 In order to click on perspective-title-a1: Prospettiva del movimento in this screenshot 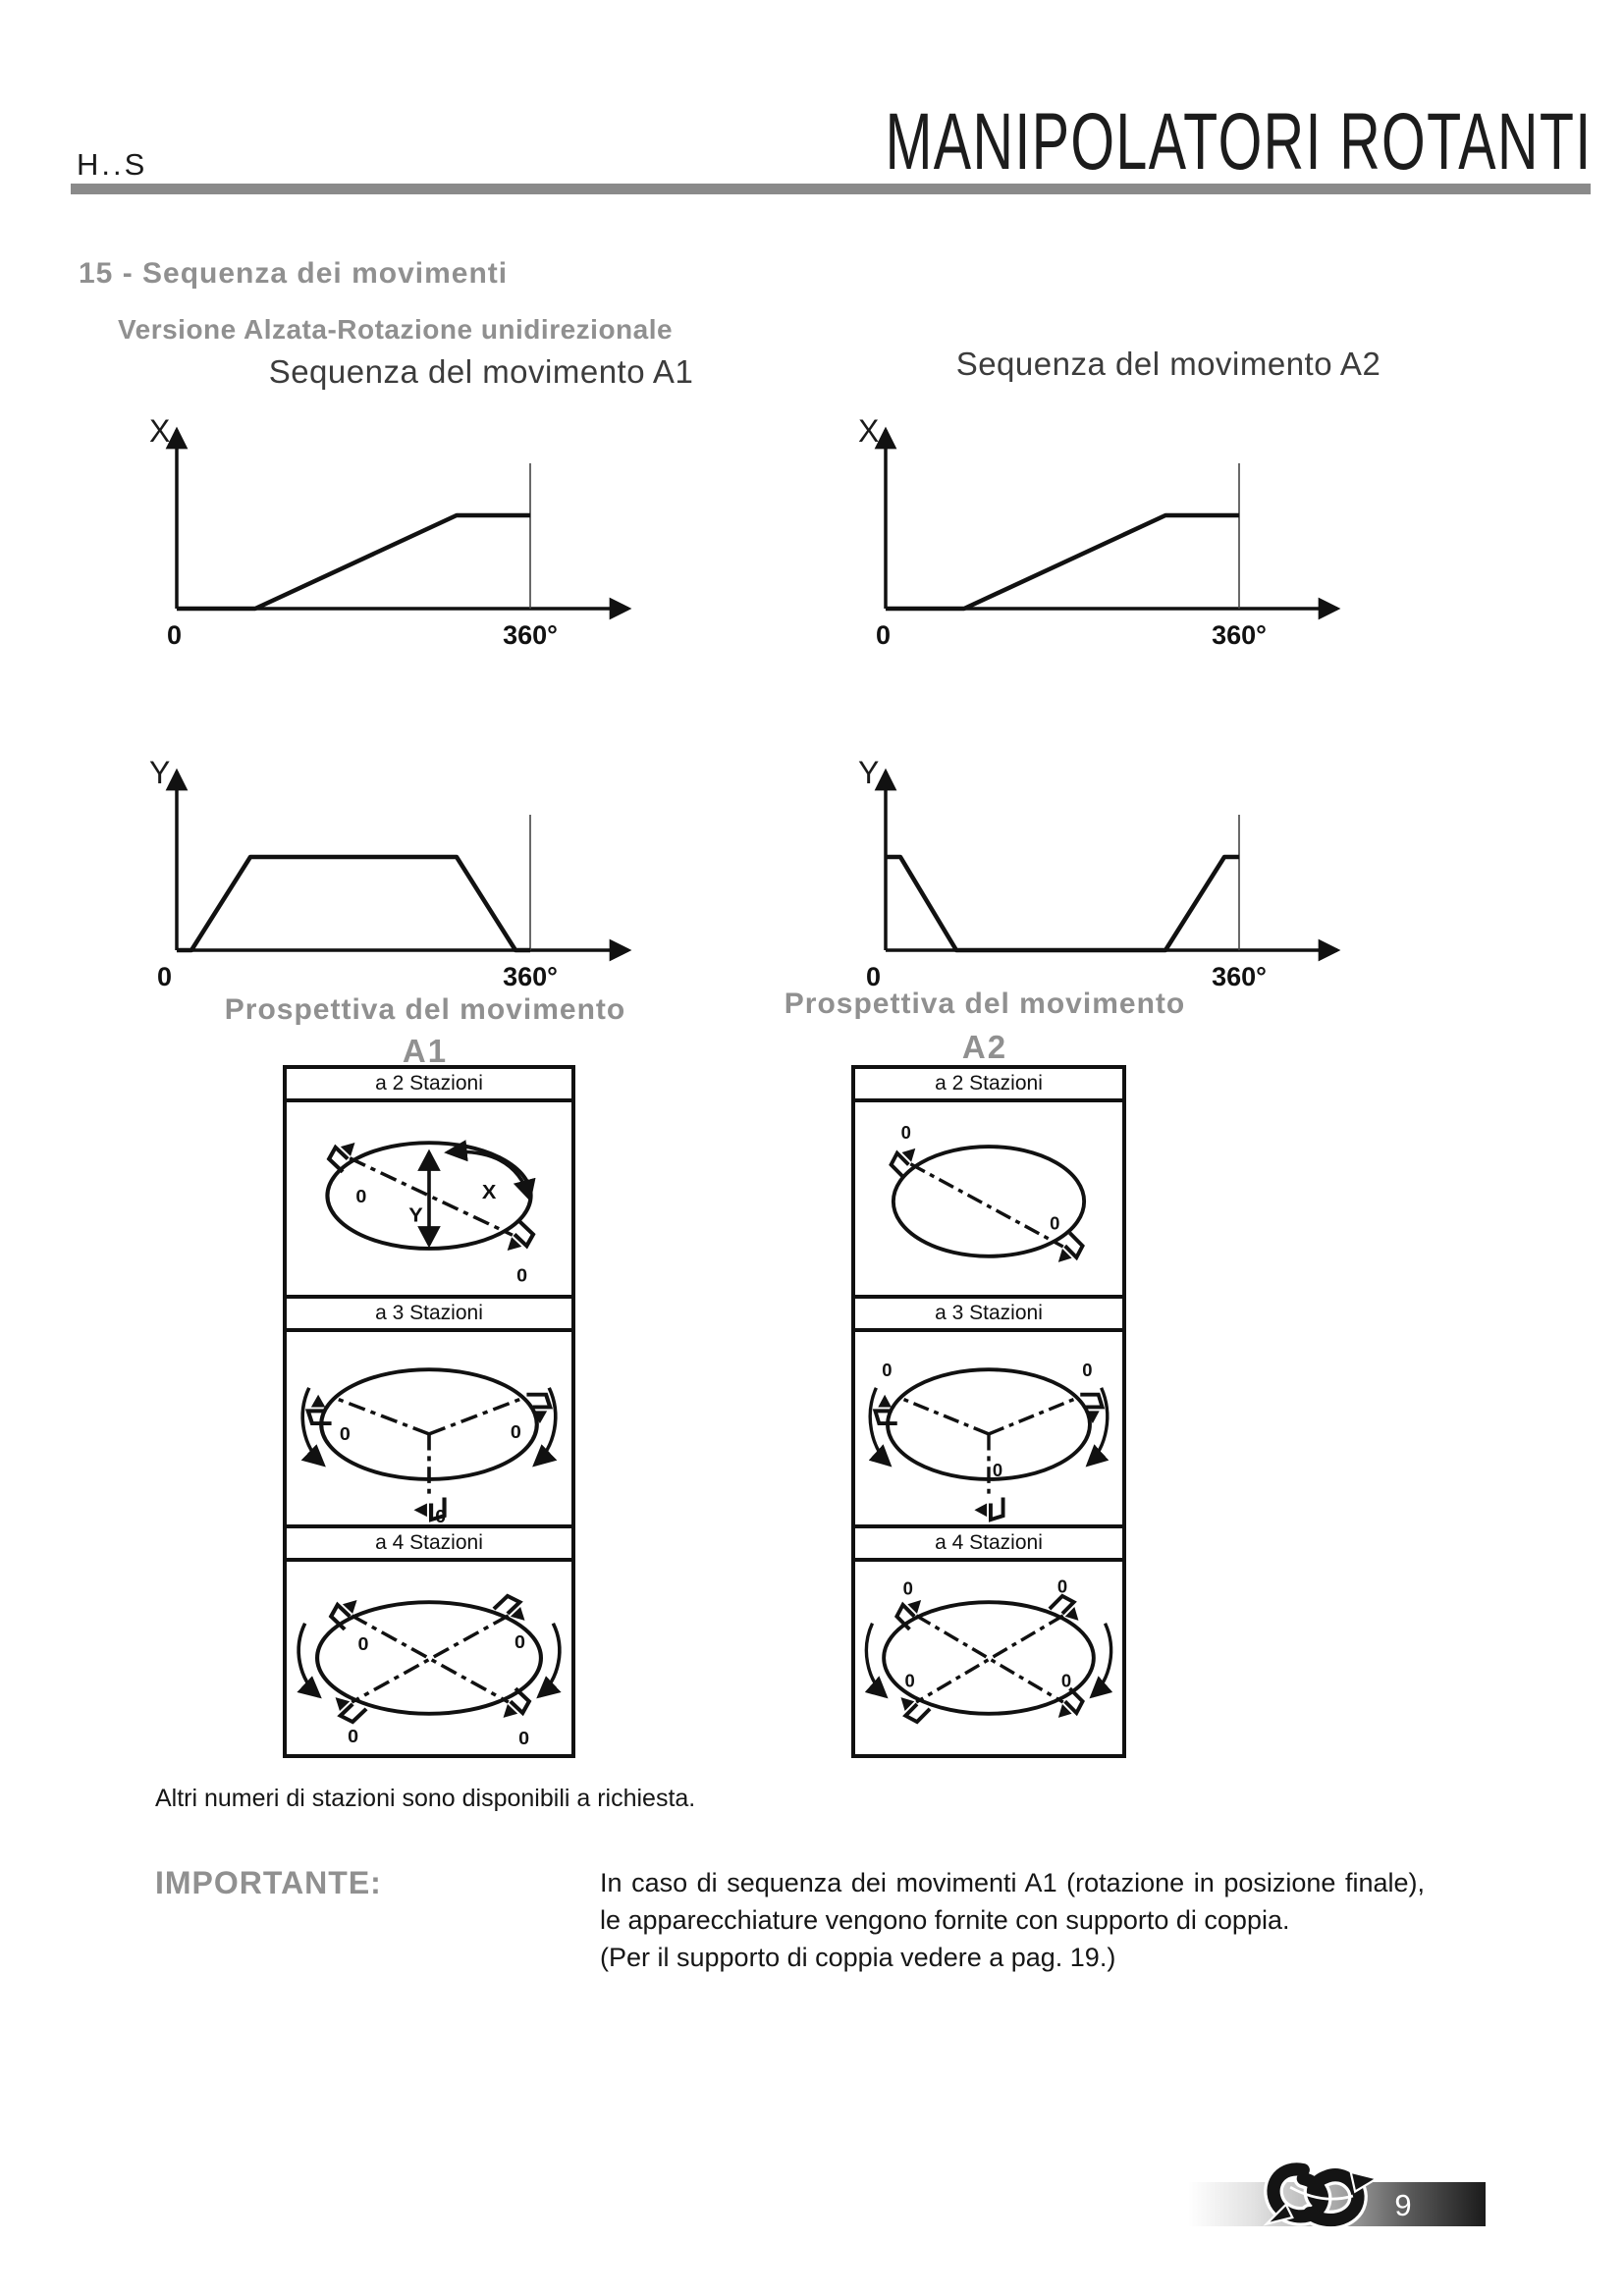, I will do `click(425, 1009)`.